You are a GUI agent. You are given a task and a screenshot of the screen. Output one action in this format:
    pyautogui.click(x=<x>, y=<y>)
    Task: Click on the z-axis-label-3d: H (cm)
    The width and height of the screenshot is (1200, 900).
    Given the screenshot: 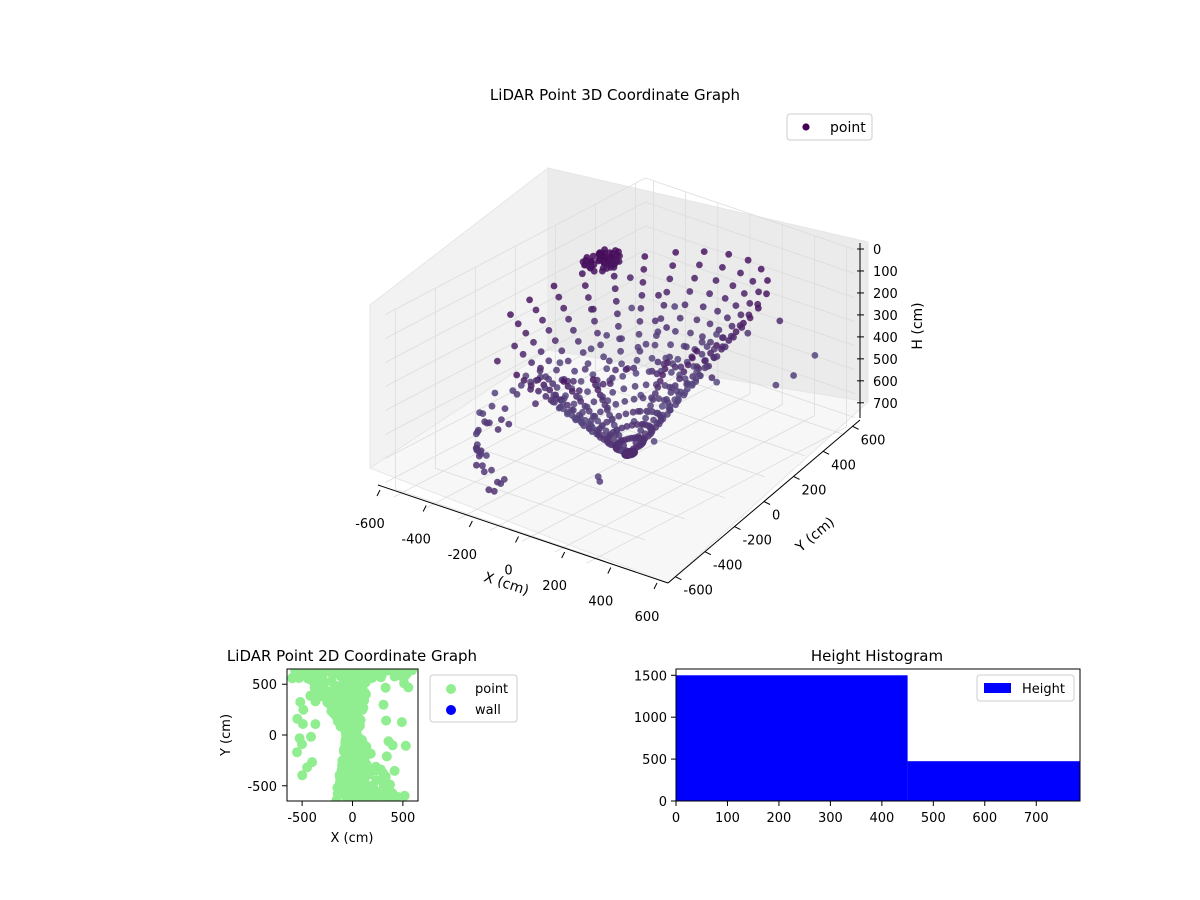 What is the action you would take?
    pyautogui.click(x=918, y=325)
    